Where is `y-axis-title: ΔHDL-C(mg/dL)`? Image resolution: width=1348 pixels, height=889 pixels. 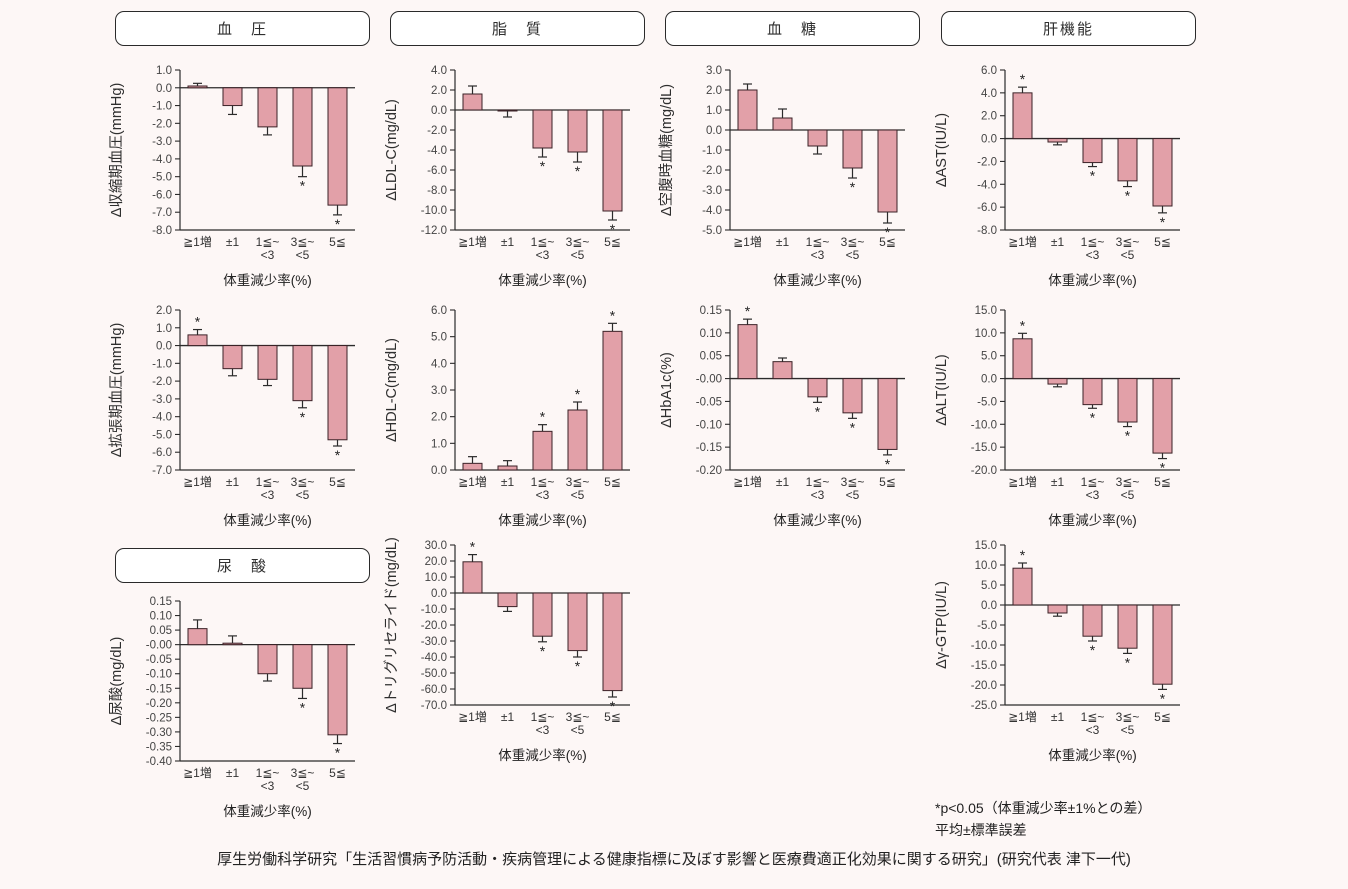
y-axis-title: ΔHDL-C(mg/dL) is located at coordinates (392, 390).